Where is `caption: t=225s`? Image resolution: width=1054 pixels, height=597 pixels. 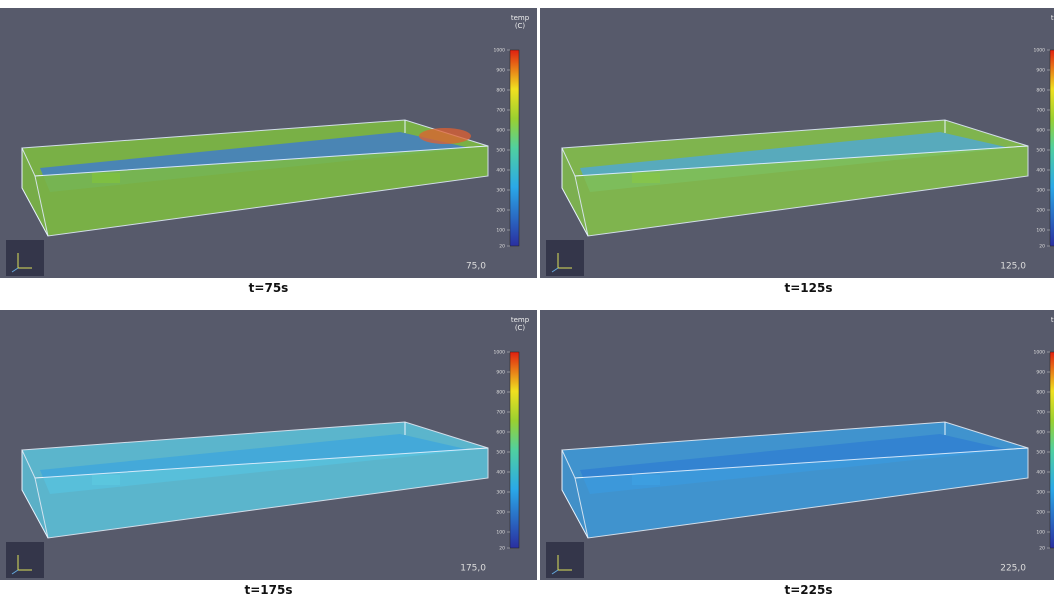 caption: t=225s is located at coordinates (808, 590).